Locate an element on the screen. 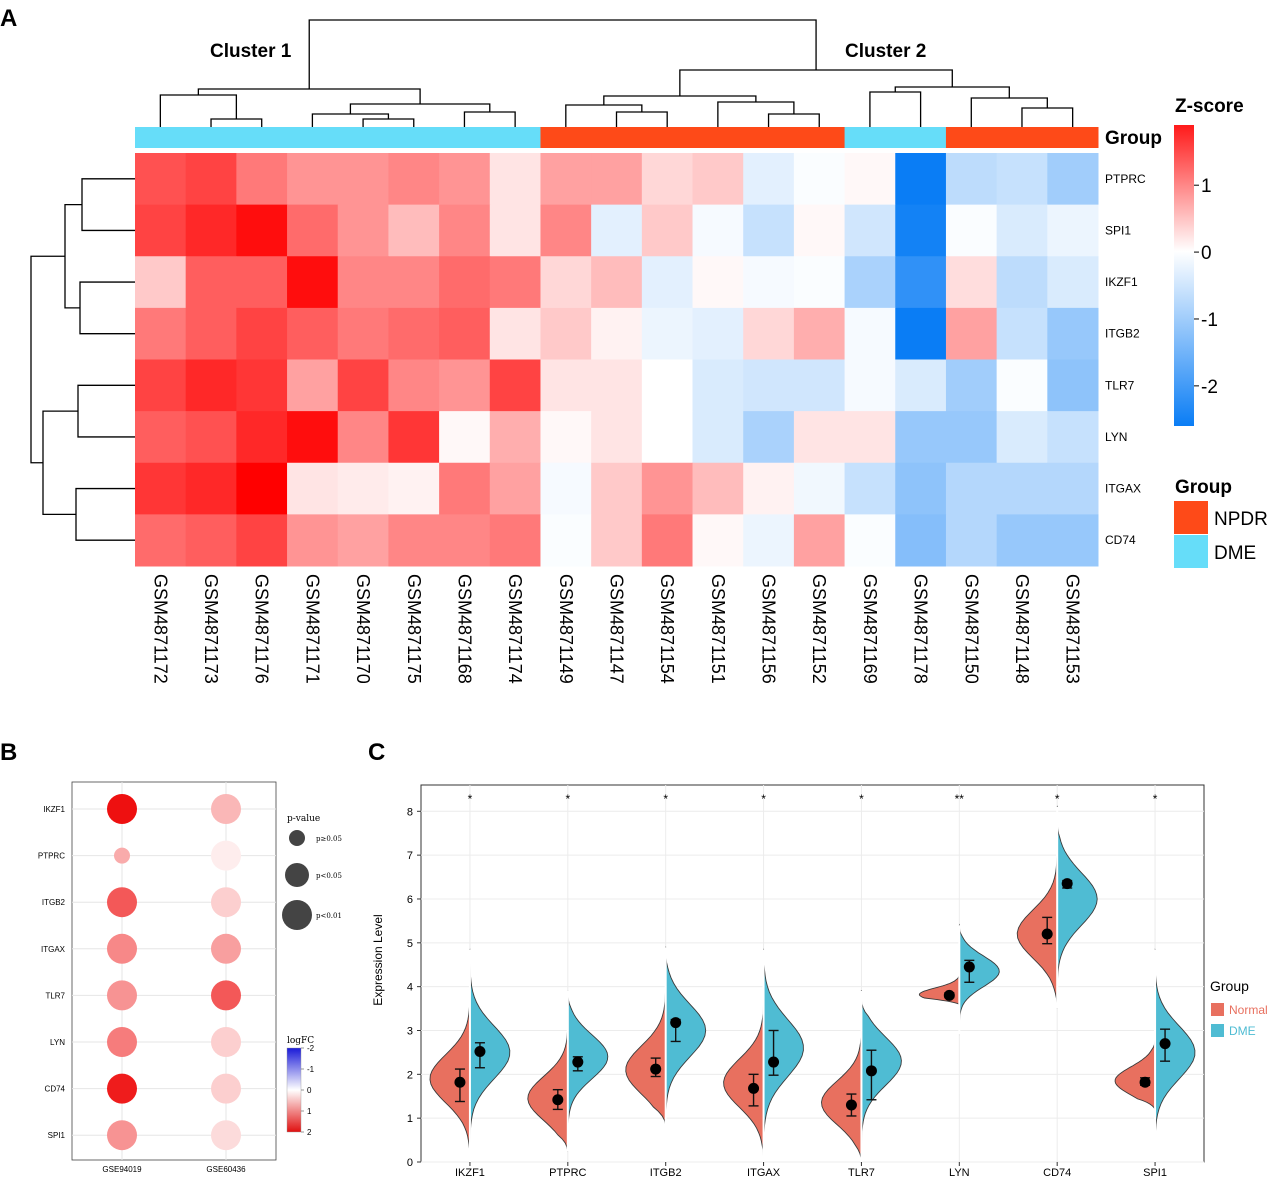 The image size is (1270, 1179). sample-label: GSM4871175 is located at coordinates (414, 629).